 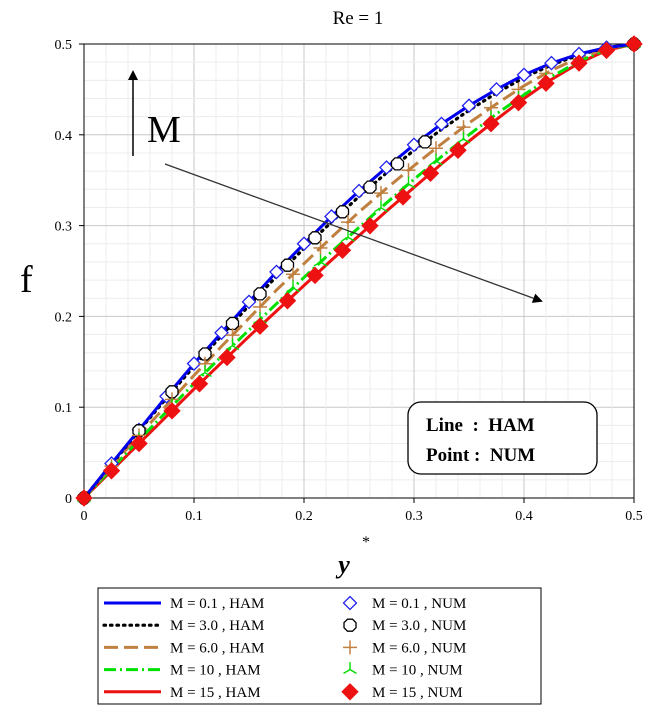 I want to click on legend-num-label: M = 0.1 , NUM, so click(x=419, y=604).